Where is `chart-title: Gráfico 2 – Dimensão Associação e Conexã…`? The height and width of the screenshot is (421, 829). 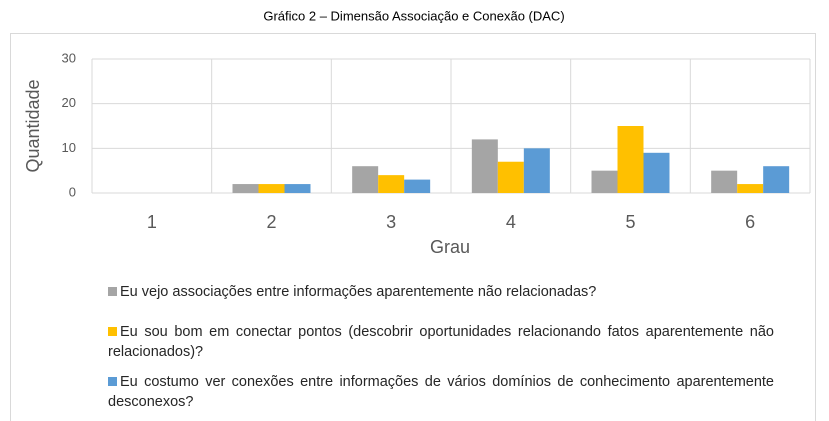 chart-title: Gráfico 2 – Dimensão Associação e Conexã… is located at coordinates (413, 15).